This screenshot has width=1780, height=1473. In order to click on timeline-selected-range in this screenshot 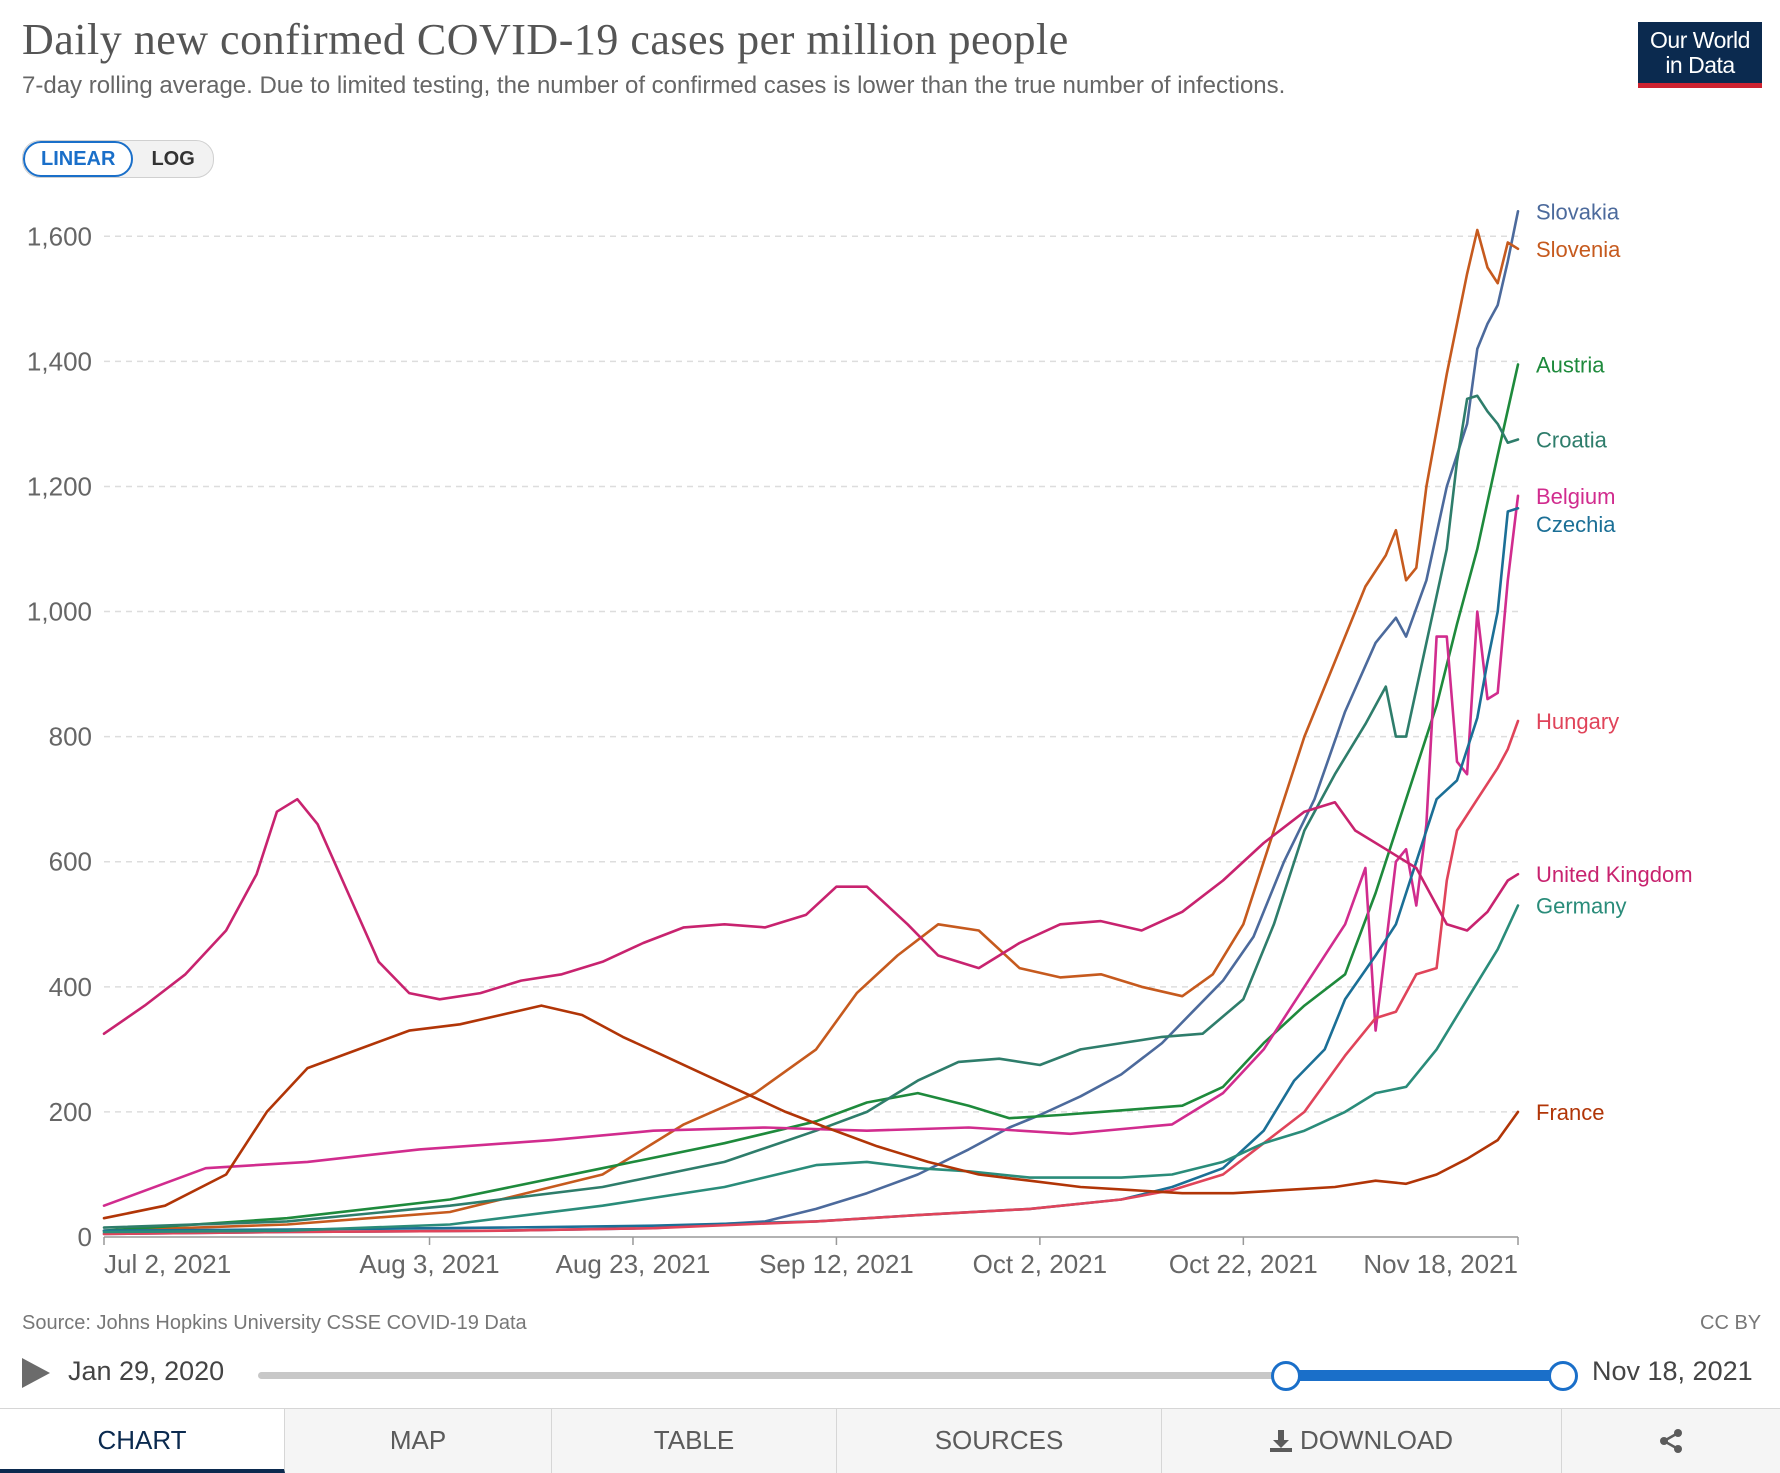, I will do `click(1423, 1375)`.